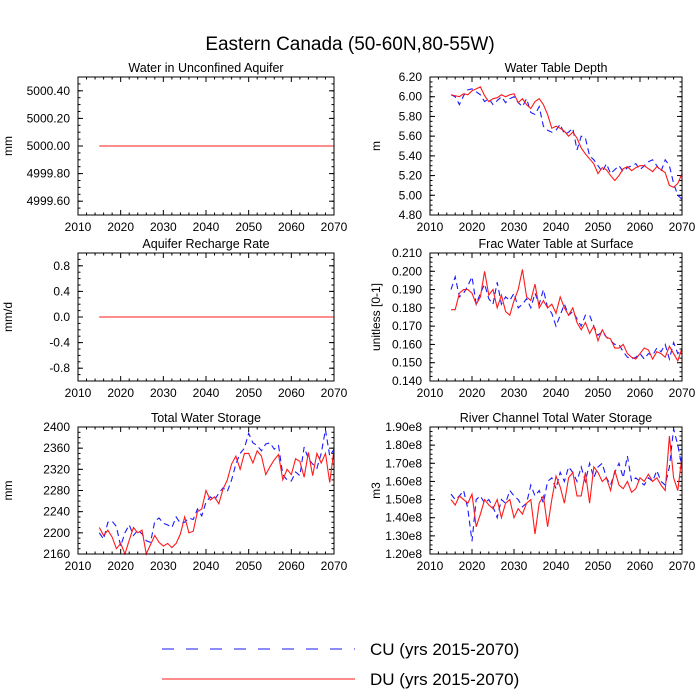 The height and width of the screenshot is (700, 700). I want to click on y-tick-label: 0.190, so click(407, 290).